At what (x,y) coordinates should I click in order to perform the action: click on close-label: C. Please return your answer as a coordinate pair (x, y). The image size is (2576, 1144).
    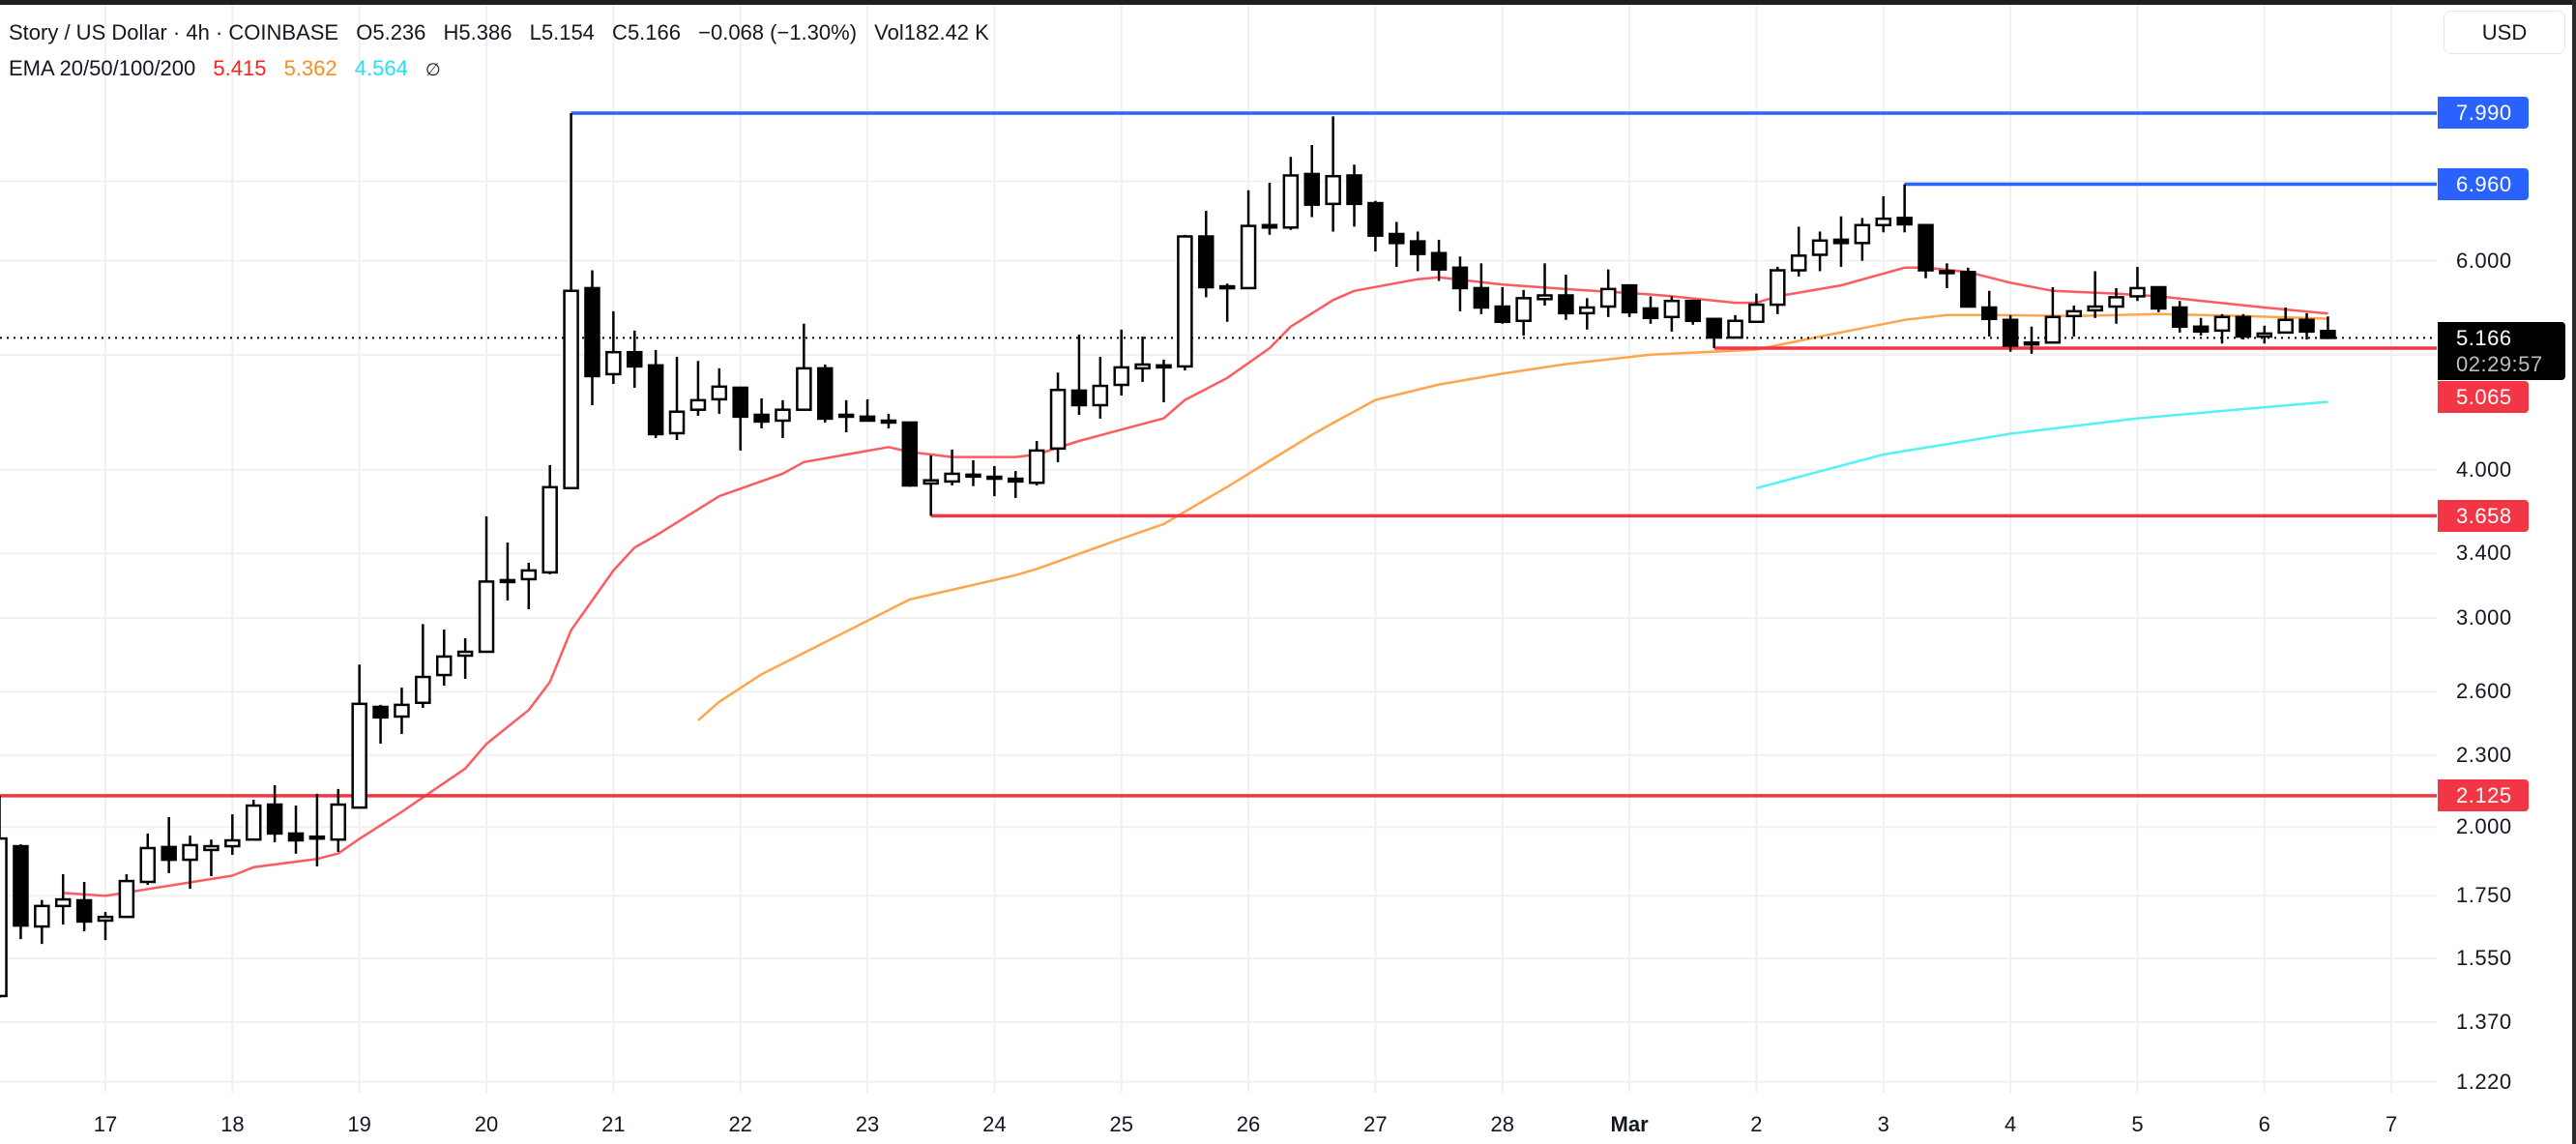
    Looking at the image, I should click on (620, 32).